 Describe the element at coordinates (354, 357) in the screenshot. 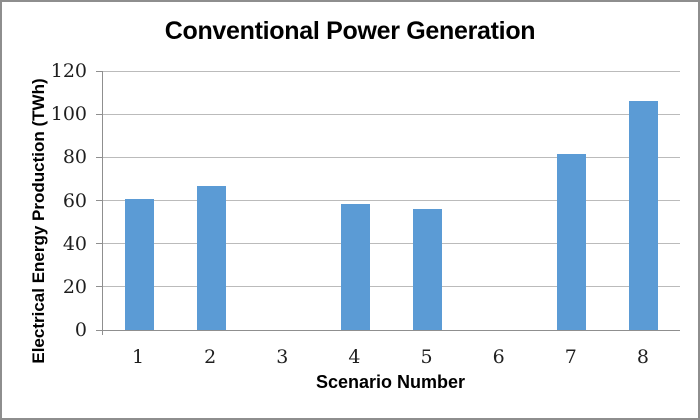

I see `x-tick-label: 4` at that location.